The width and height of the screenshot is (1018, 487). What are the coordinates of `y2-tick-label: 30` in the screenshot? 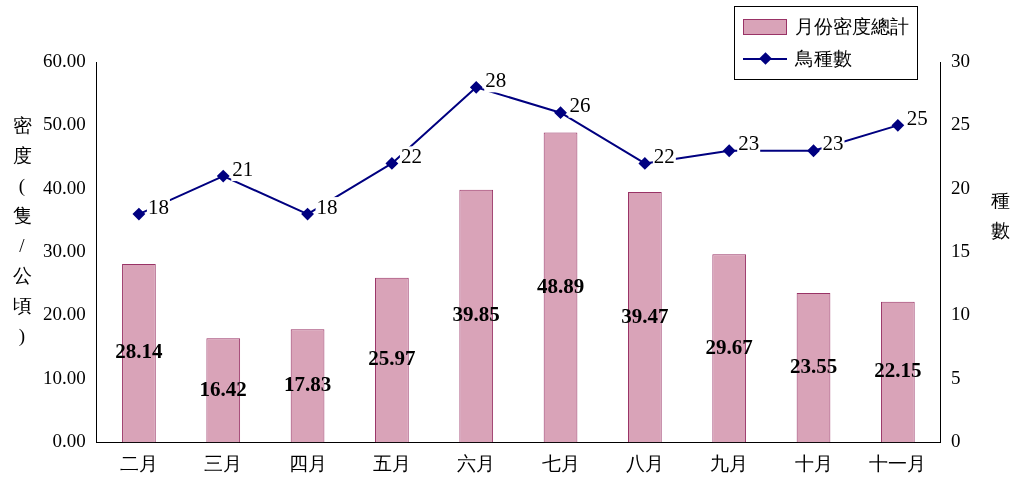 It's located at (960, 60).